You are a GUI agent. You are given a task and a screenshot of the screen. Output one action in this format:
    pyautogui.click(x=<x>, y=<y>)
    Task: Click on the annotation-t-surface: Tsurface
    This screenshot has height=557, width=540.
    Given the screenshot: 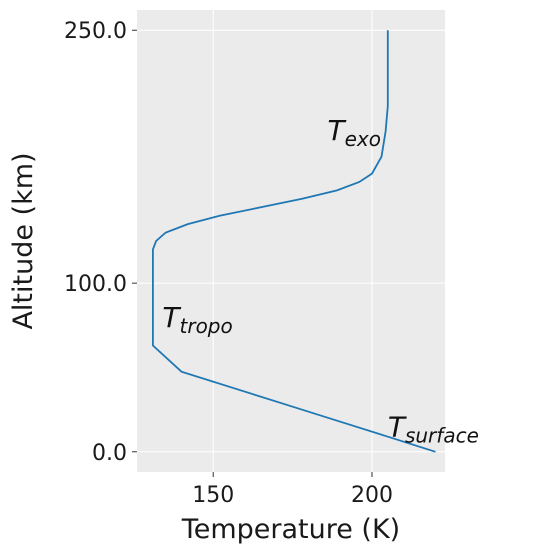 What is the action you would take?
    pyautogui.click(x=433, y=429)
    